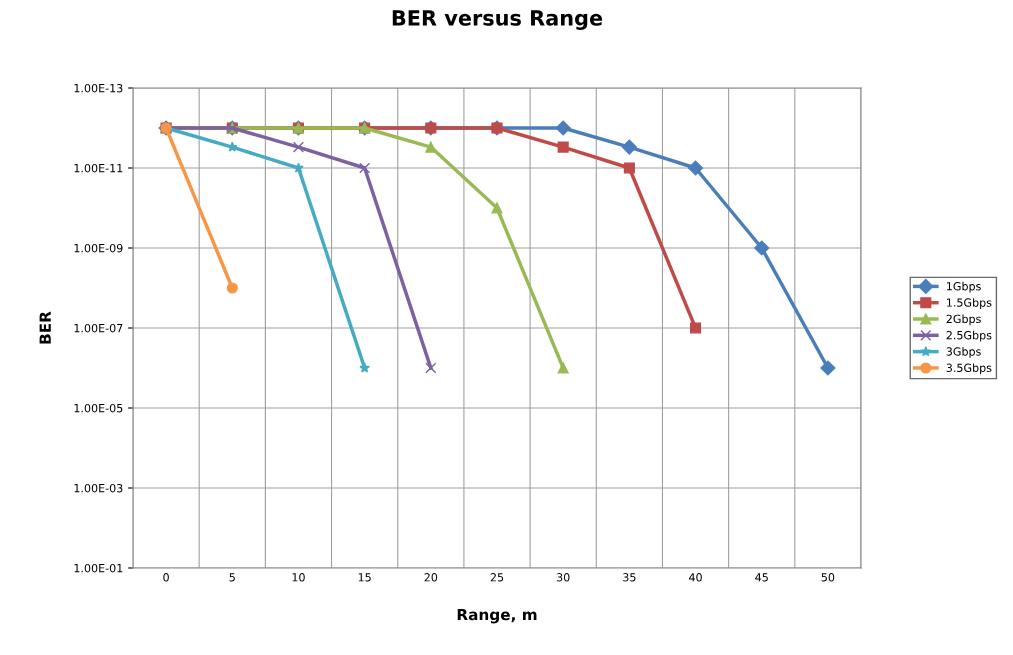 This screenshot has width=1013, height=655. Describe the element at coordinates (45, 327) in the screenshot. I see `y-axis-title: BER` at that location.